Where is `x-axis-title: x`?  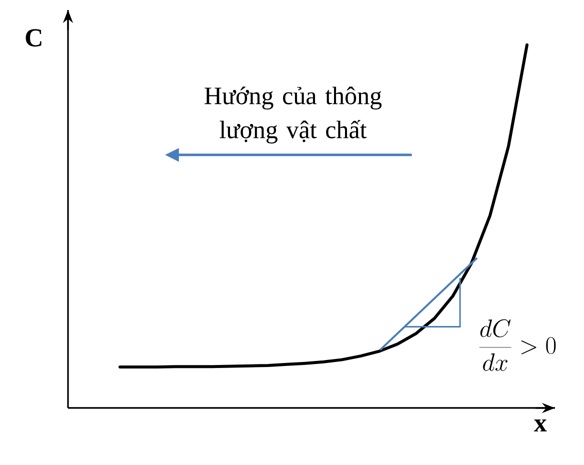
x-axis-title: x is located at coordinates (540, 425).